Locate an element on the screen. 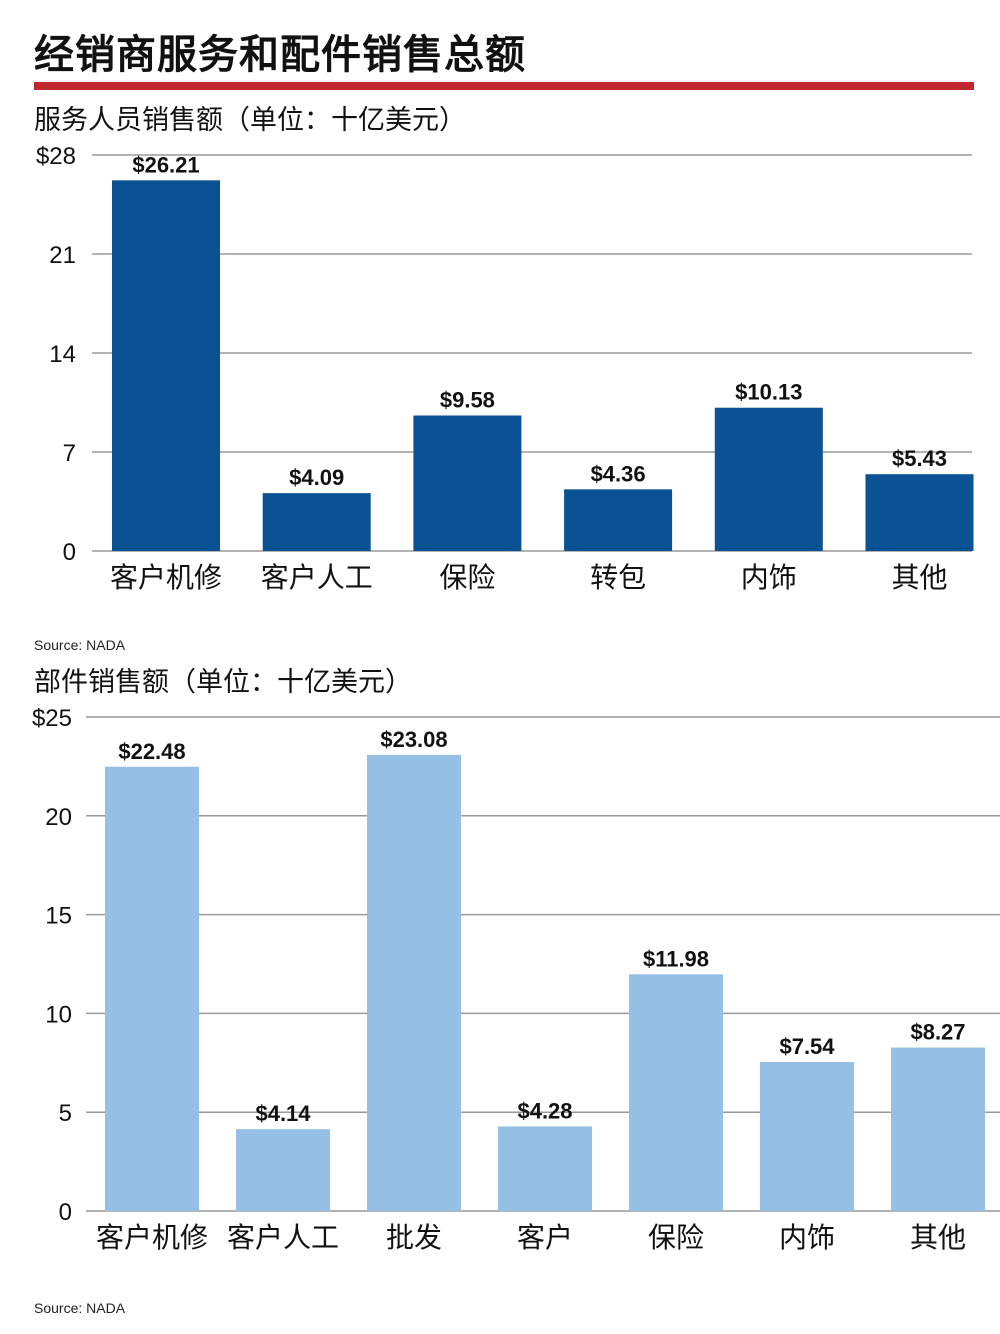 This screenshot has height=1334, width=1000. y-tick-label: $25 is located at coordinates (52, 718).